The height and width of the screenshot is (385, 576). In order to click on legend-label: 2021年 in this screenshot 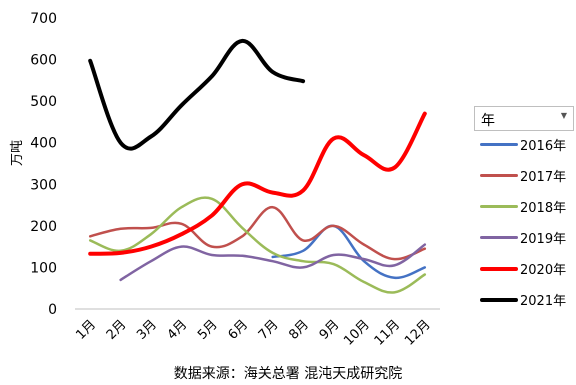, I will do `click(543, 301)`.